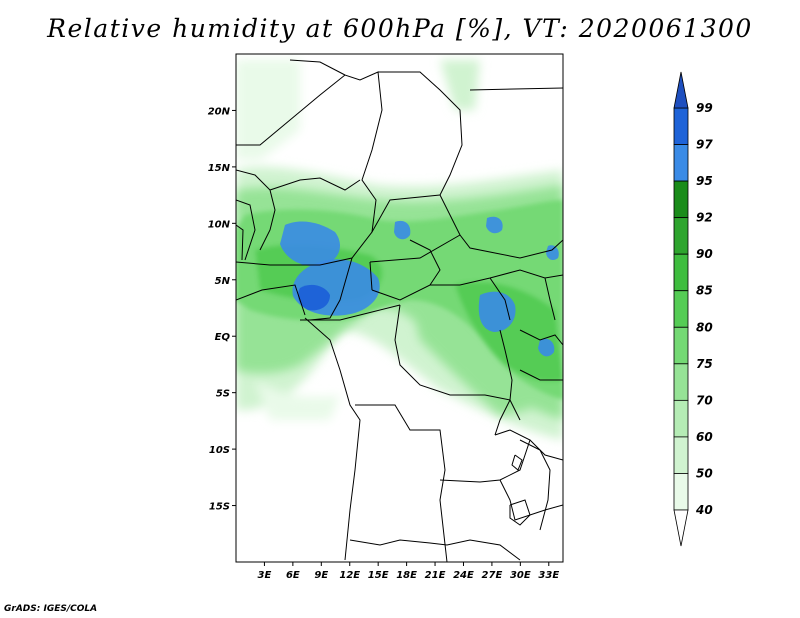 The image size is (800, 618). Describe the element at coordinates (704, 437) in the screenshot. I see `colorbar-label: 60` at that location.